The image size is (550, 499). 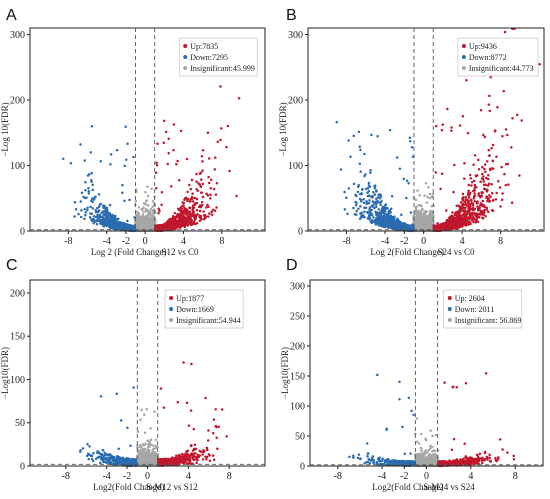 I want to click on x-tick-label: 0, so click(x=145, y=241).